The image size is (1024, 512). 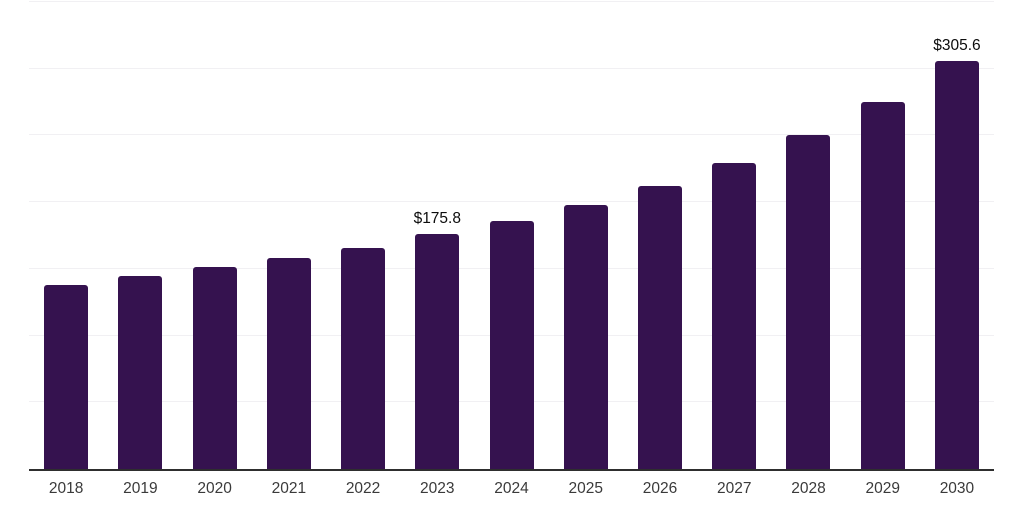 What do you see at coordinates (289, 488) in the screenshot?
I see `x-tick-label-2021: 2021` at bounding box center [289, 488].